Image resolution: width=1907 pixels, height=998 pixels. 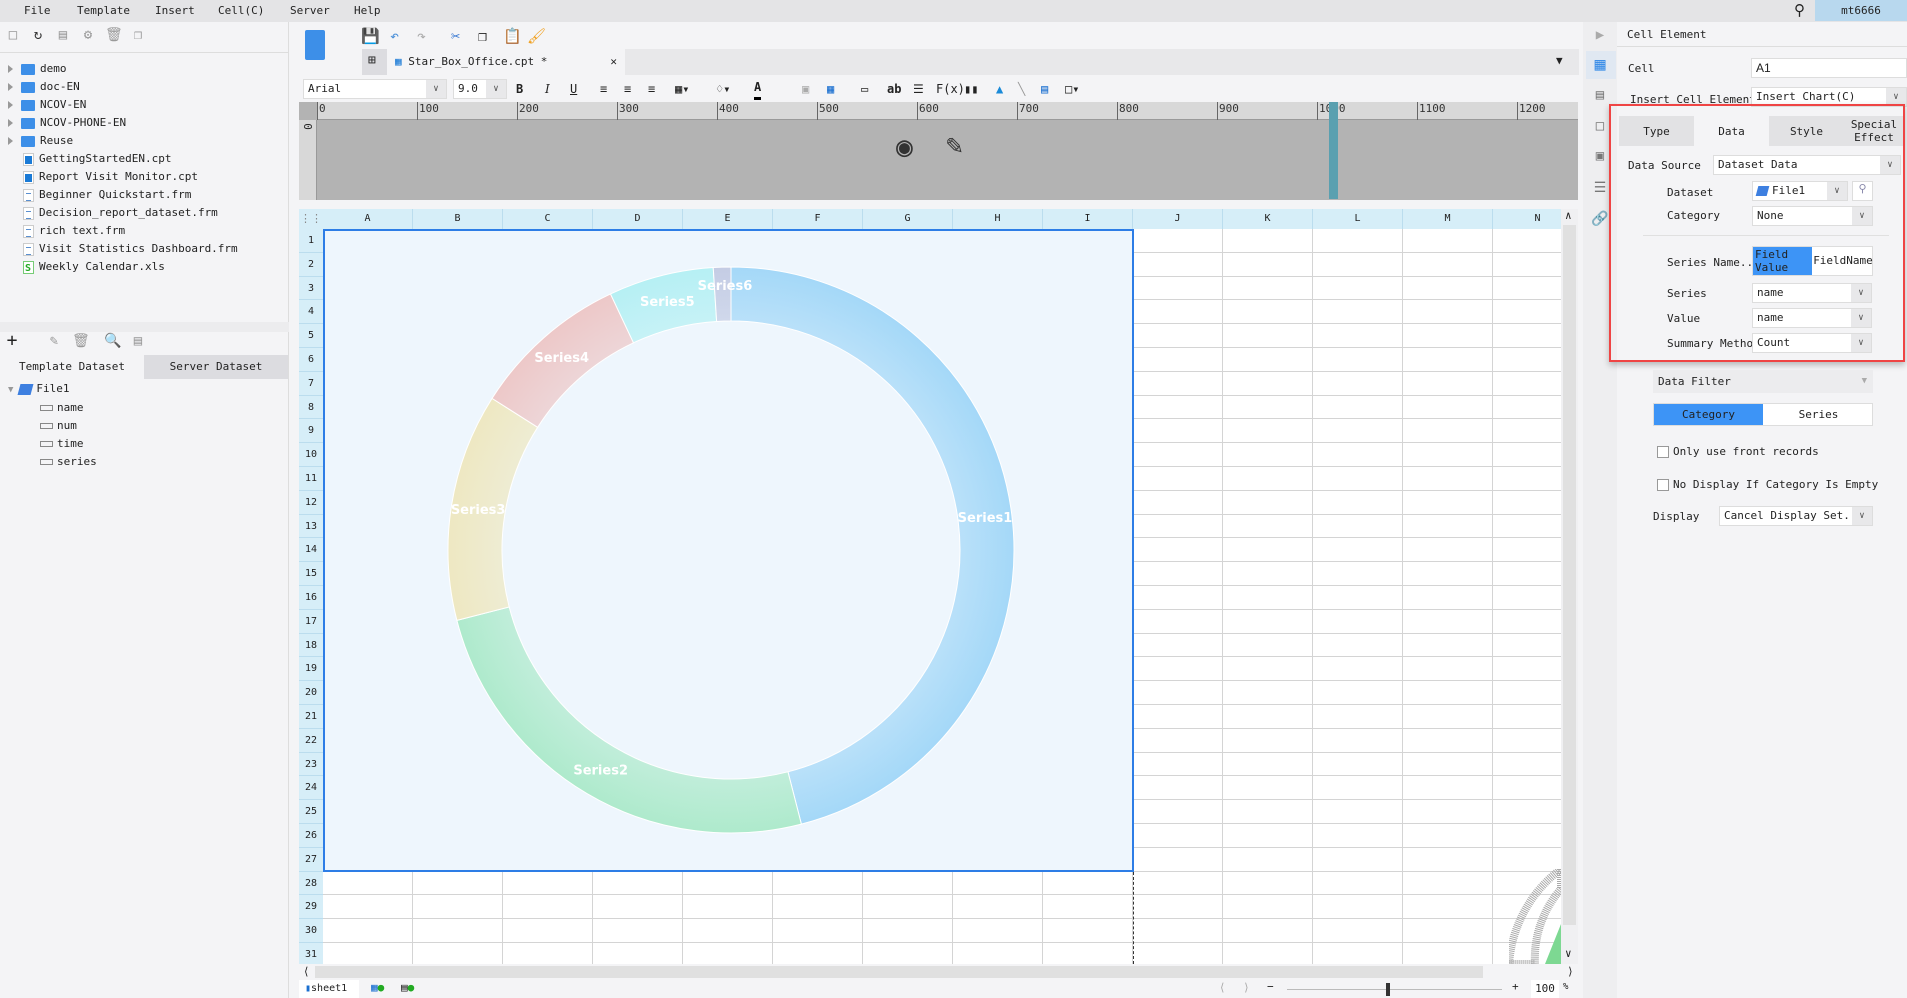 I want to click on add-sheet-icon: ▦●, so click(x=378, y=987).